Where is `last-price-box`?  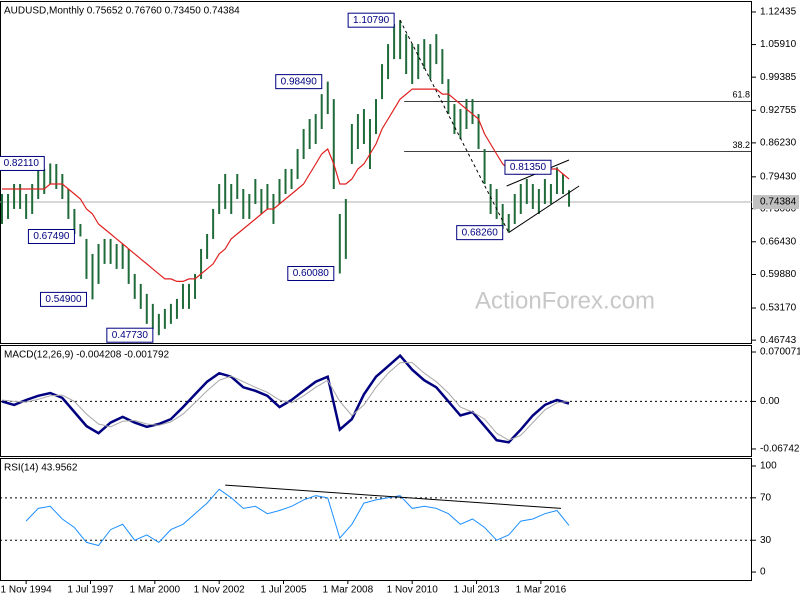 last-price-box is located at coordinates (776, 202).